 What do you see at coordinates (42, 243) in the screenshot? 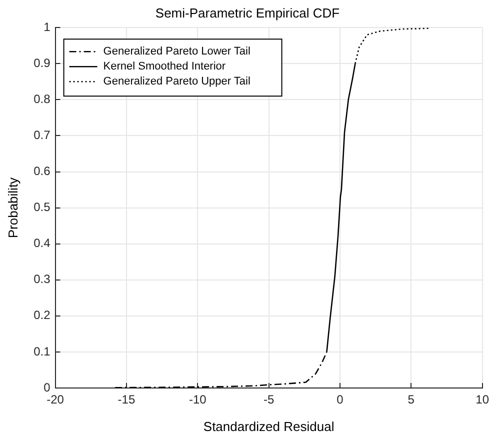
I see `y-tick-label: 0.4` at bounding box center [42, 243].